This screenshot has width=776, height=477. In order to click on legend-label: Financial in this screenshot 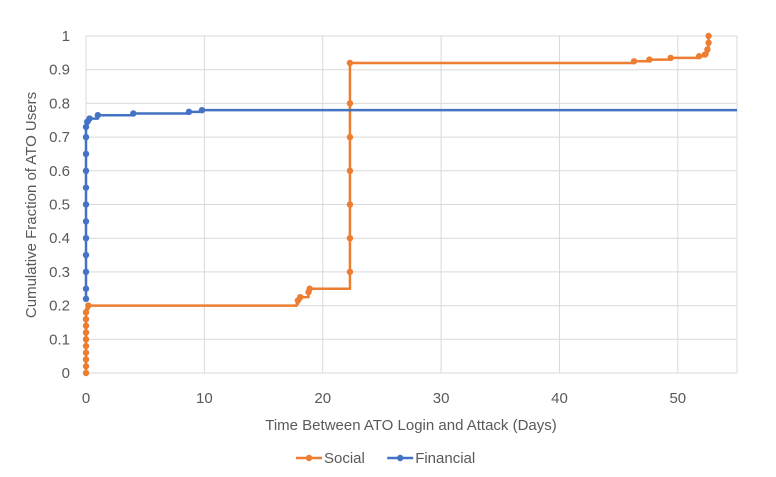, I will do `click(445, 458)`.